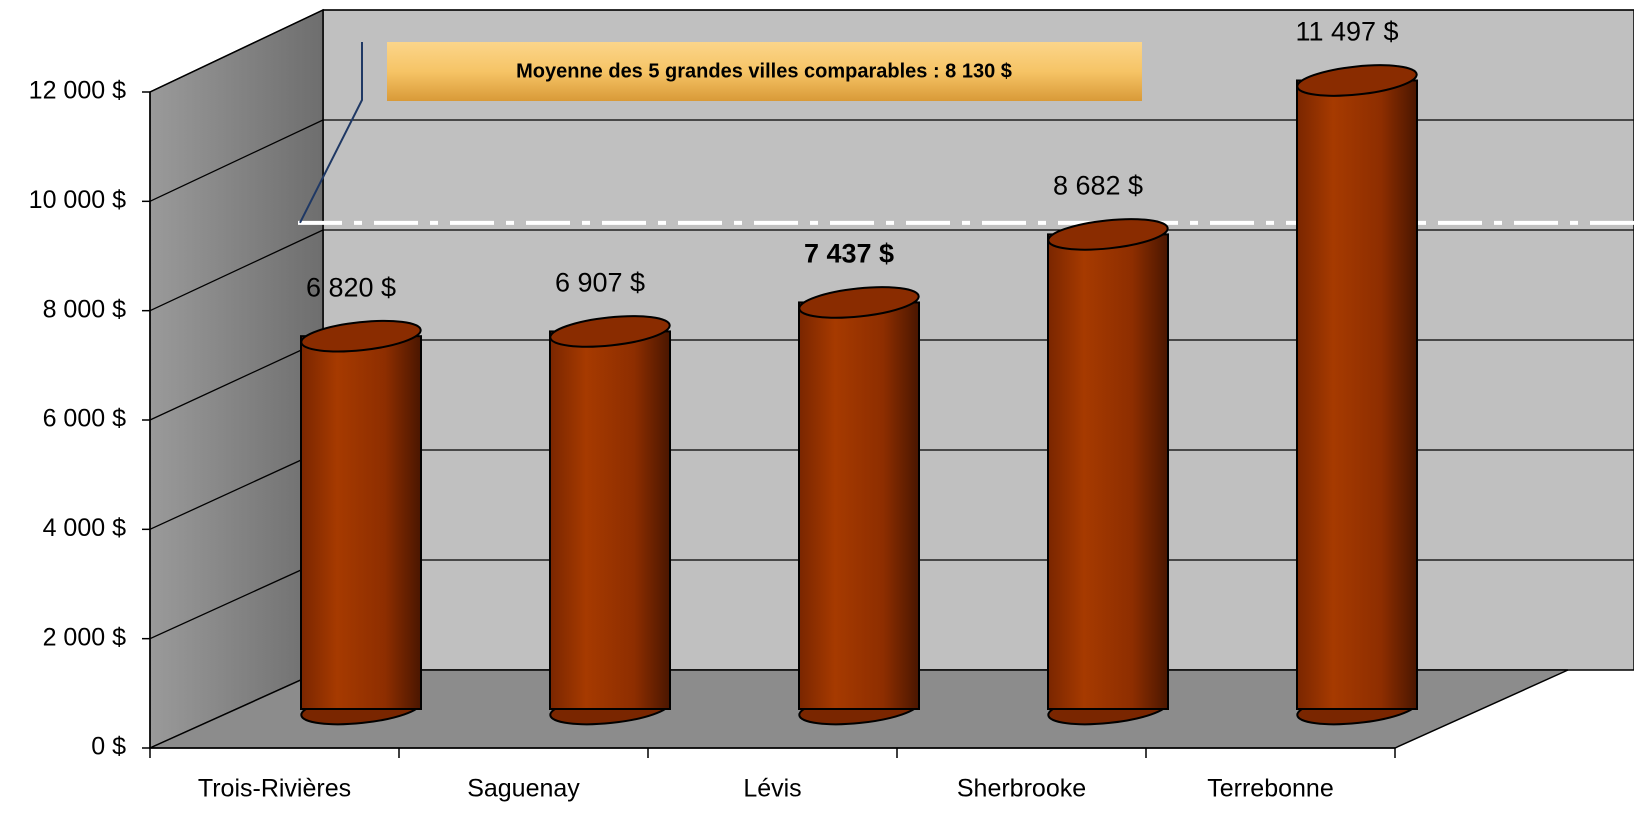 This screenshot has height=838, width=1634. I want to click on y-tick-label: 10 000 $, so click(77, 200).